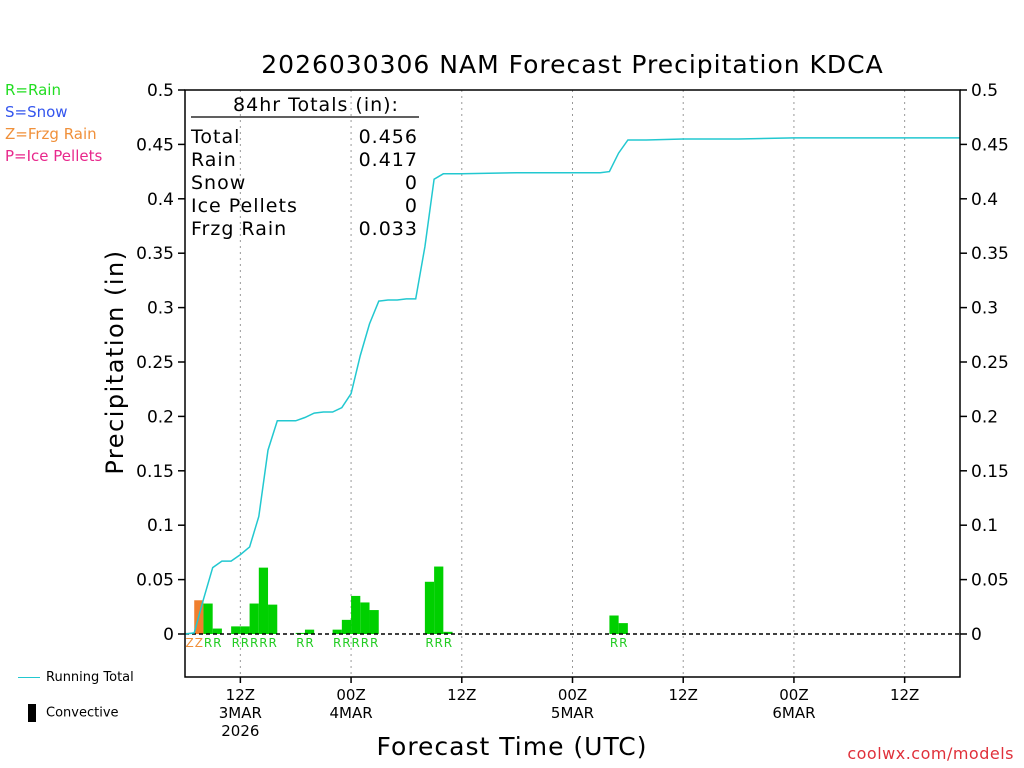 This screenshot has width=1024, height=768. I want to click on y-tick-label-left: 0.5, so click(160, 91).